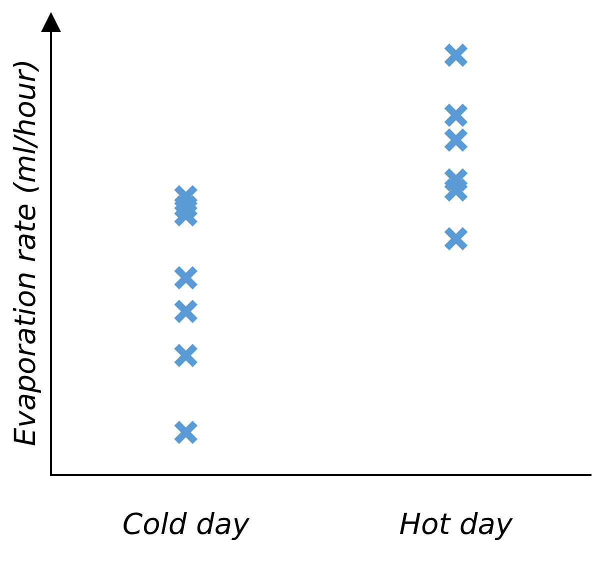  Describe the element at coordinates (25, 252) in the screenshot. I see `y-axis-title: Evaporation rate (ml/hour)` at that location.